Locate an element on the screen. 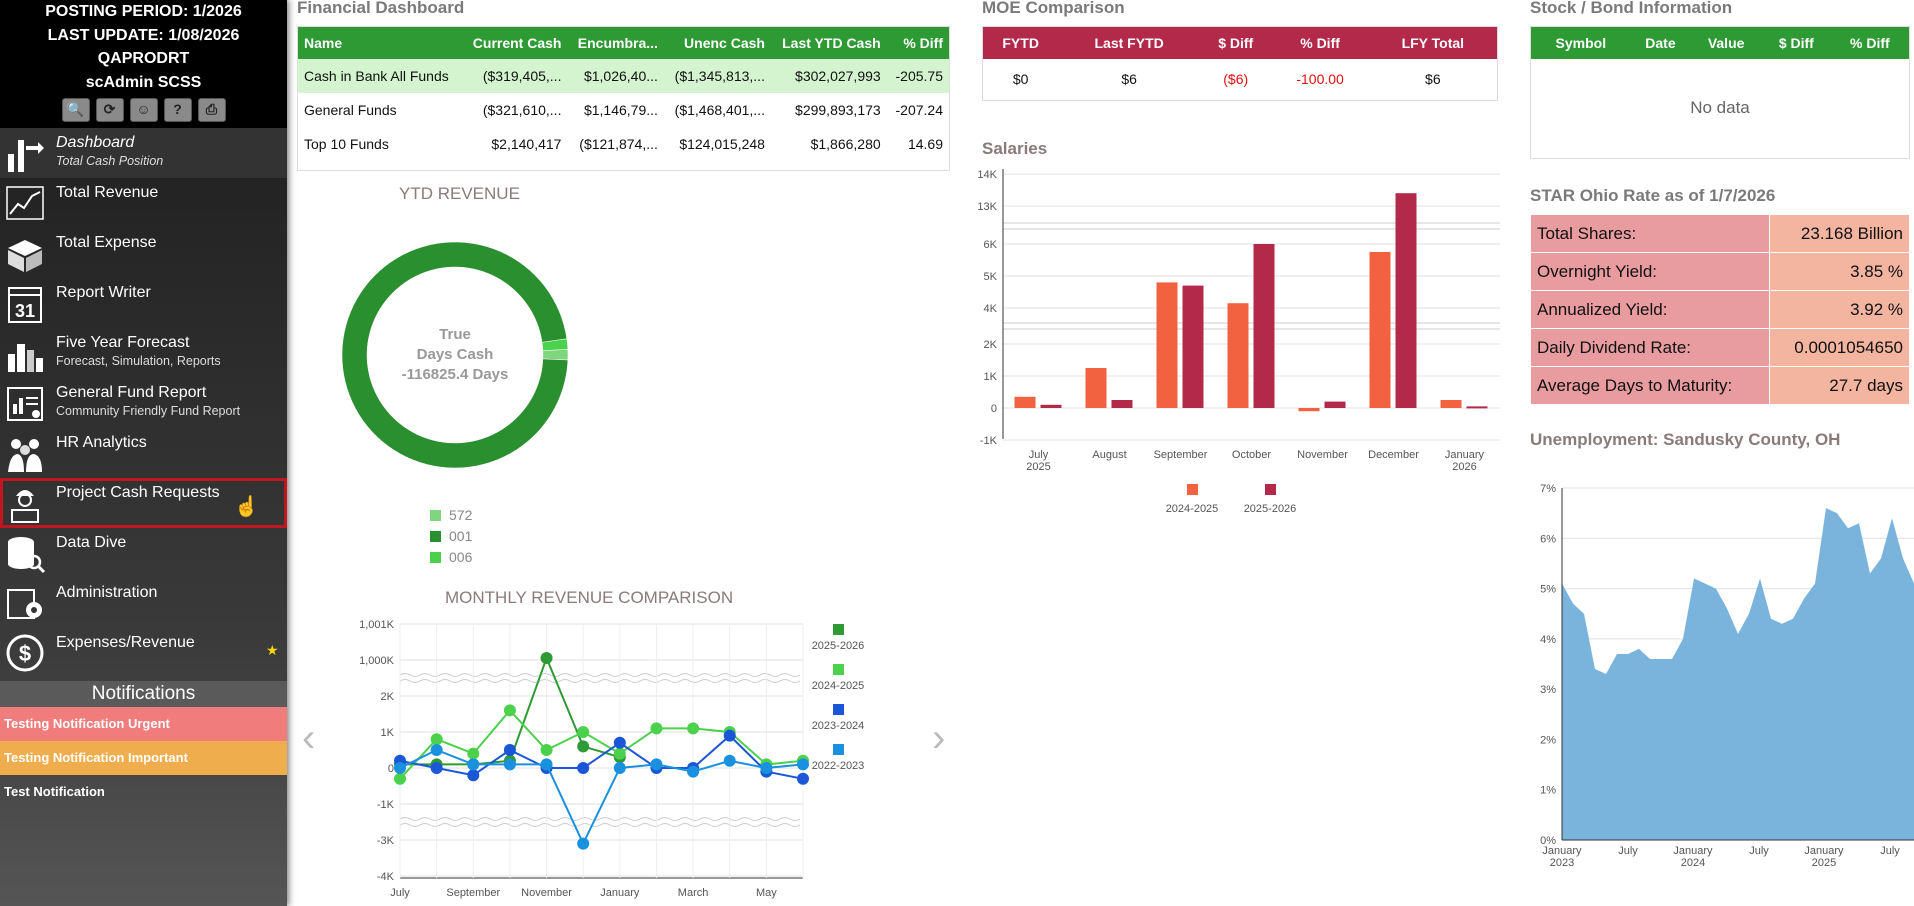  moe-col-header: Last FYTD is located at coordinates (1129, 42).